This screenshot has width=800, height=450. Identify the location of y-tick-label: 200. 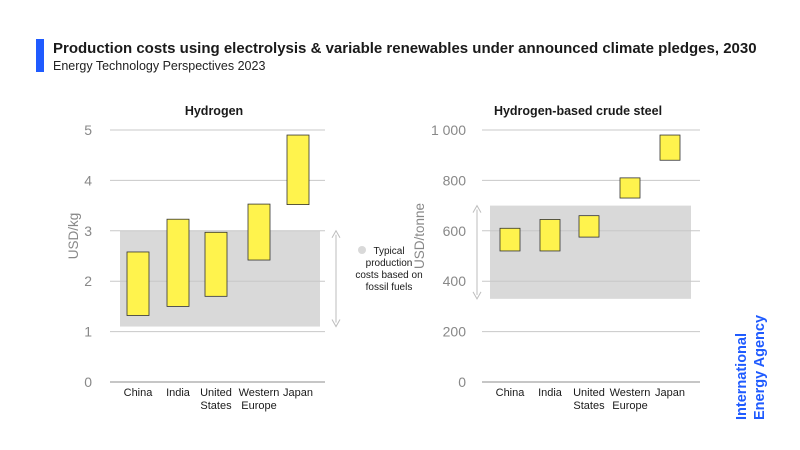
(455, 332).